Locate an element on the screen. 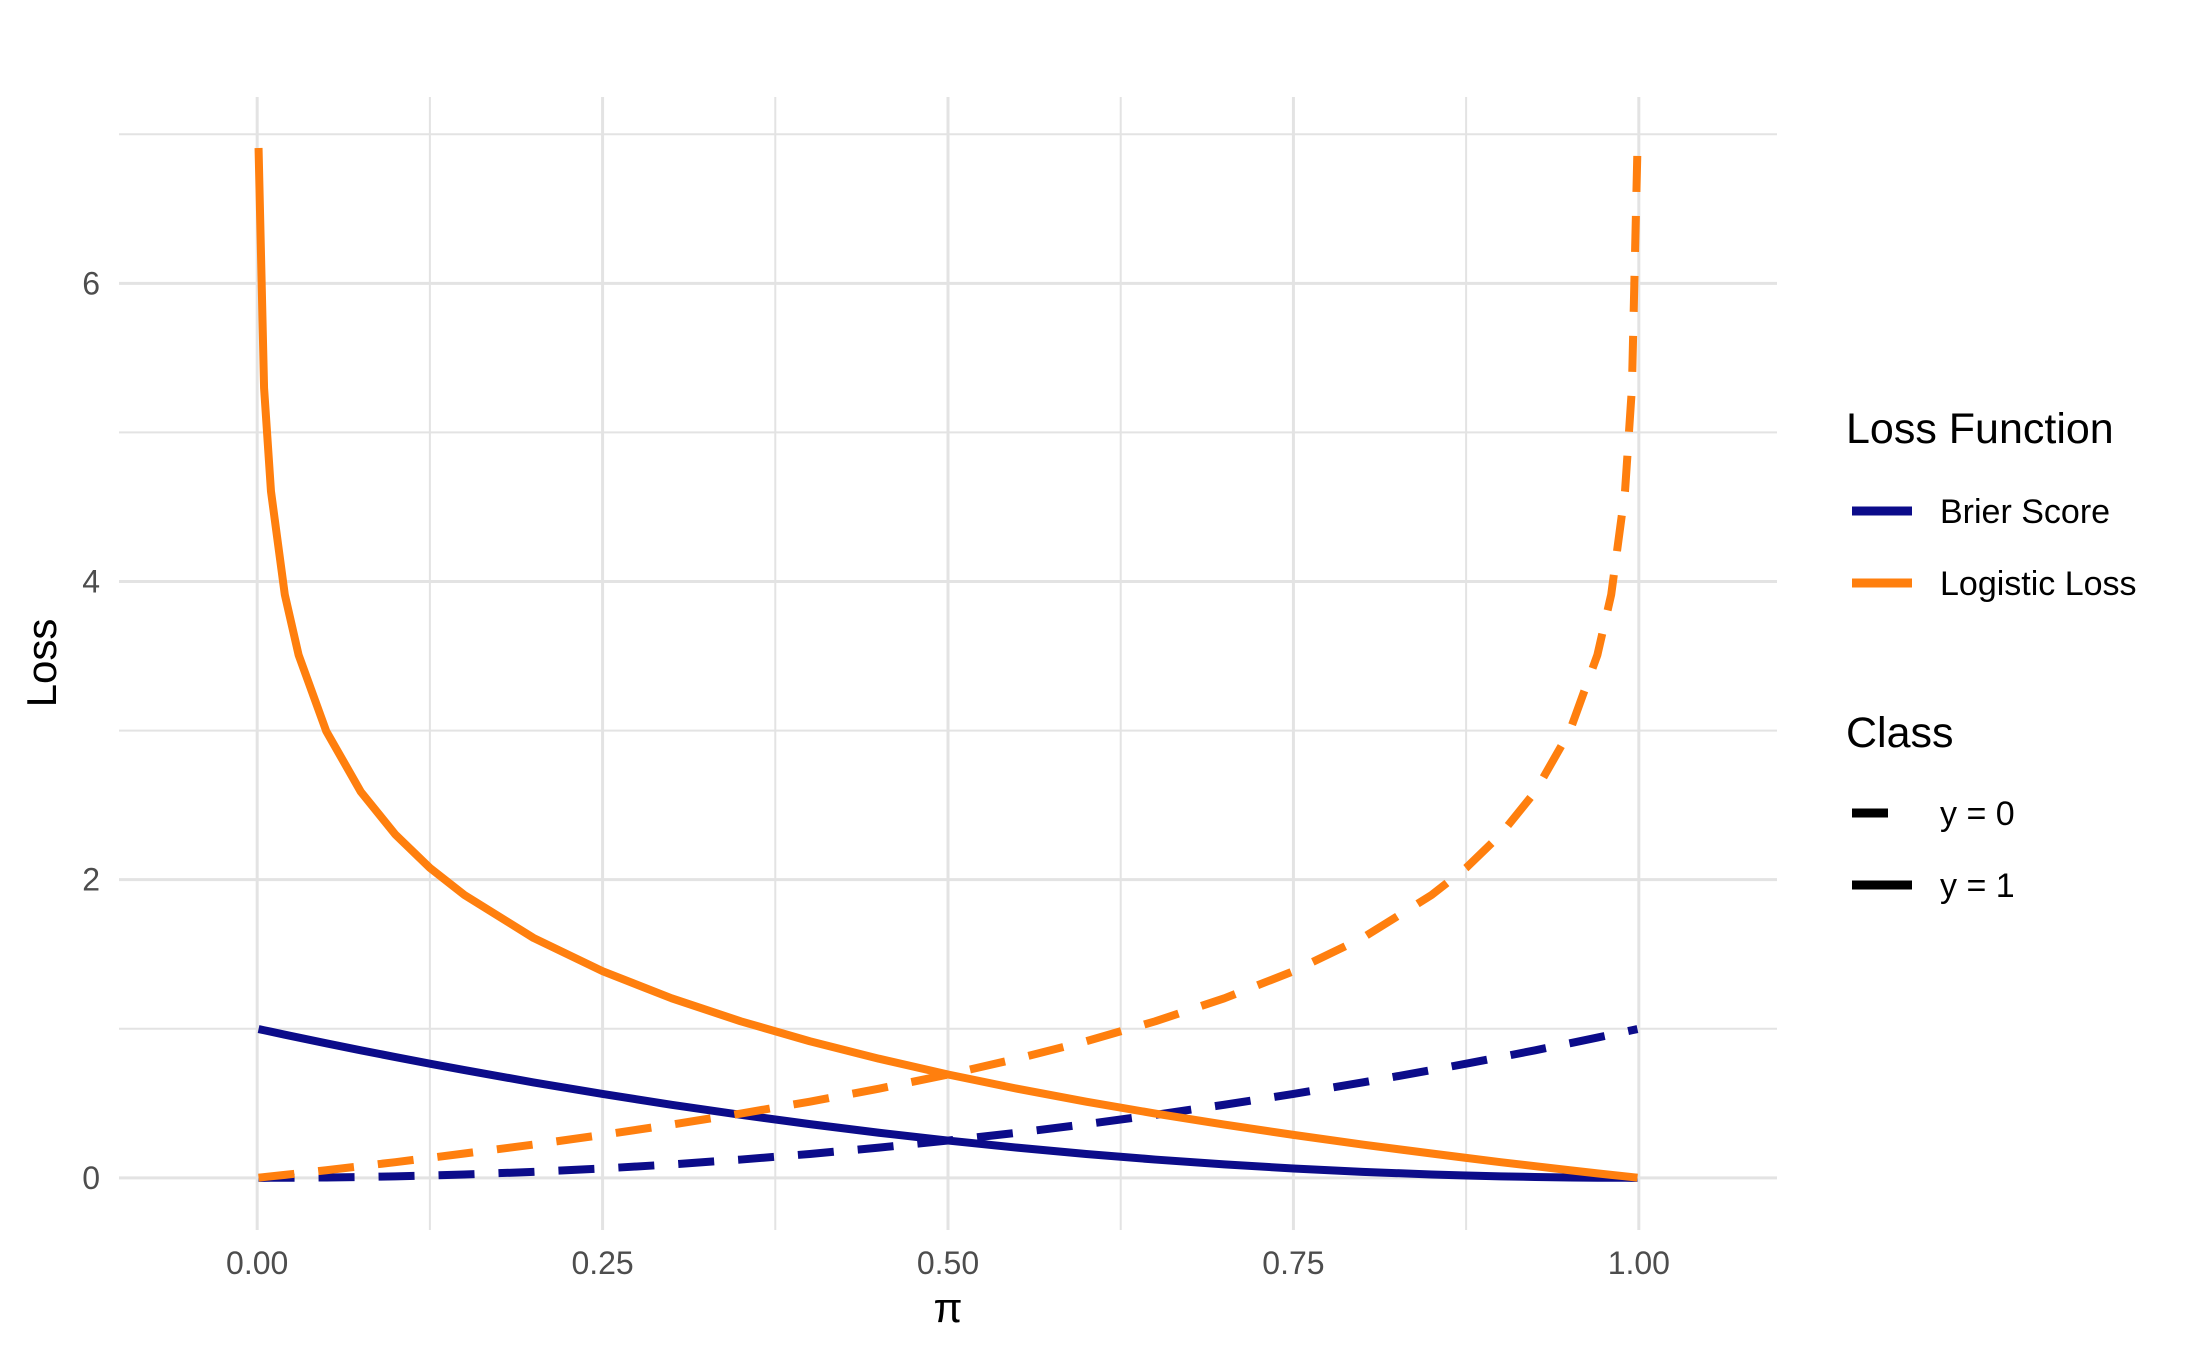 The image size is (2187, 1351). legend-label-logistic-loss: Logistic Loss is located at coordinates (2038, 584).